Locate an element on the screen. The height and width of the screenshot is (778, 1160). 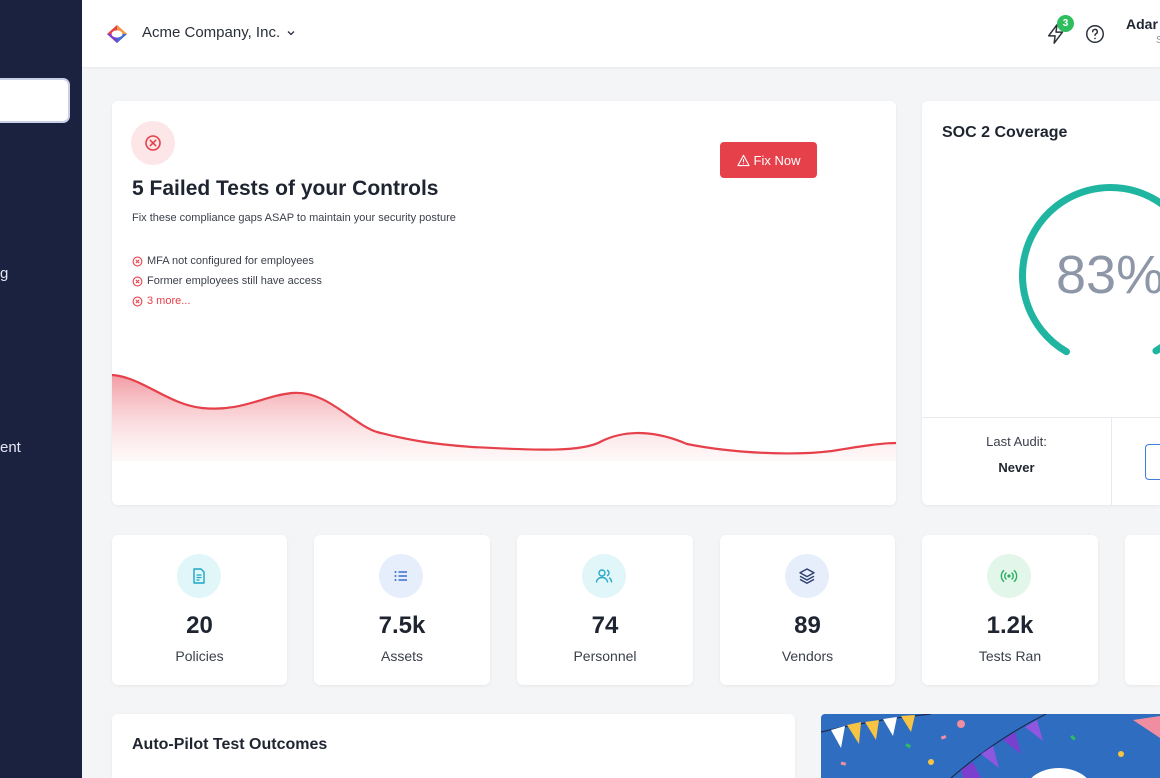
user-name: Adar is located at coordinates (1142, 24).